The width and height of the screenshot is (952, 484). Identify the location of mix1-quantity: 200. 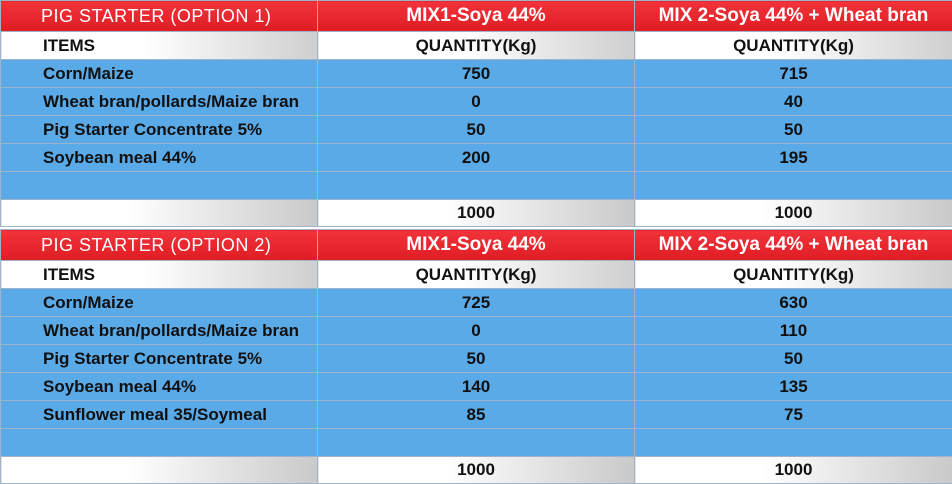
(476, 158).